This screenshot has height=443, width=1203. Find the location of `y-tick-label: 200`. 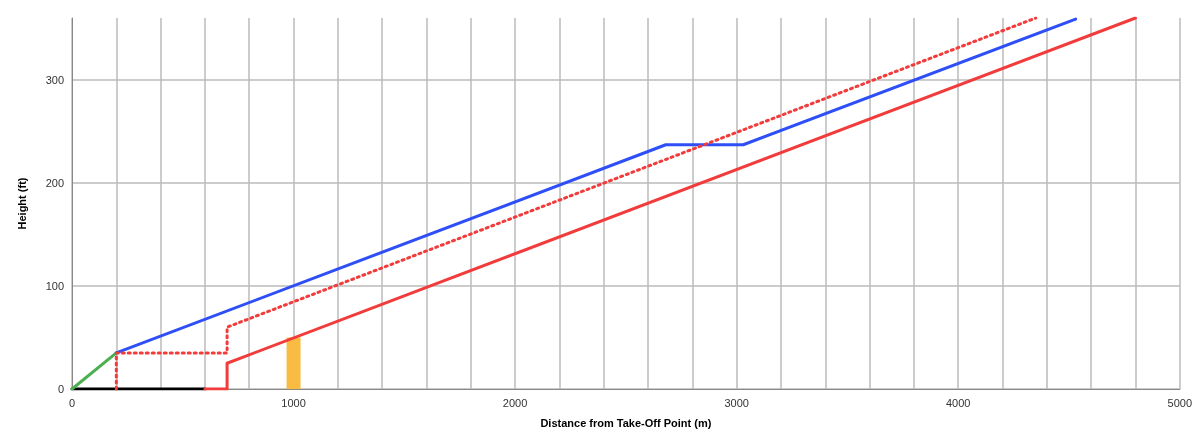

y-tick-label: 200 is located at coordinates (54, 182).